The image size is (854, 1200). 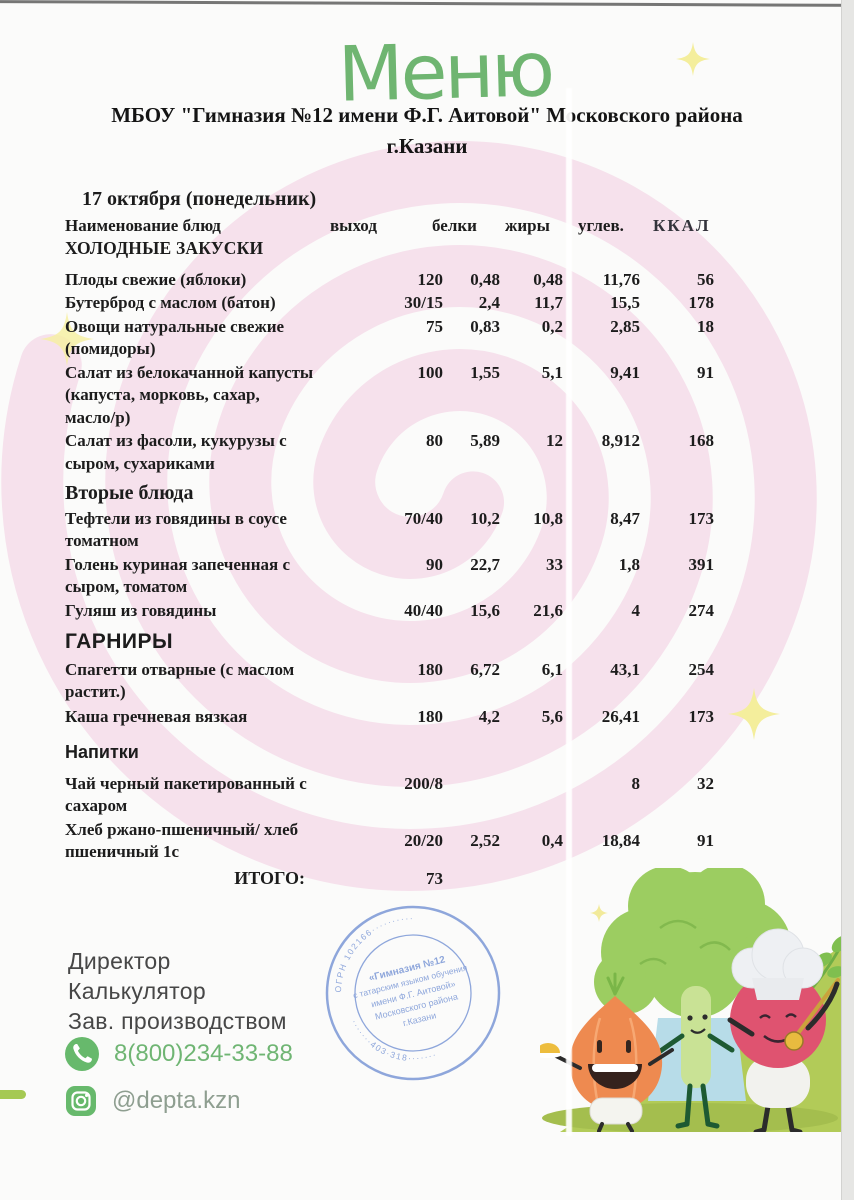 What do you see at coordinates (485, 326) in the screenshot?
I see `dish-protein: 0,83` at bounding box center [485, 326].